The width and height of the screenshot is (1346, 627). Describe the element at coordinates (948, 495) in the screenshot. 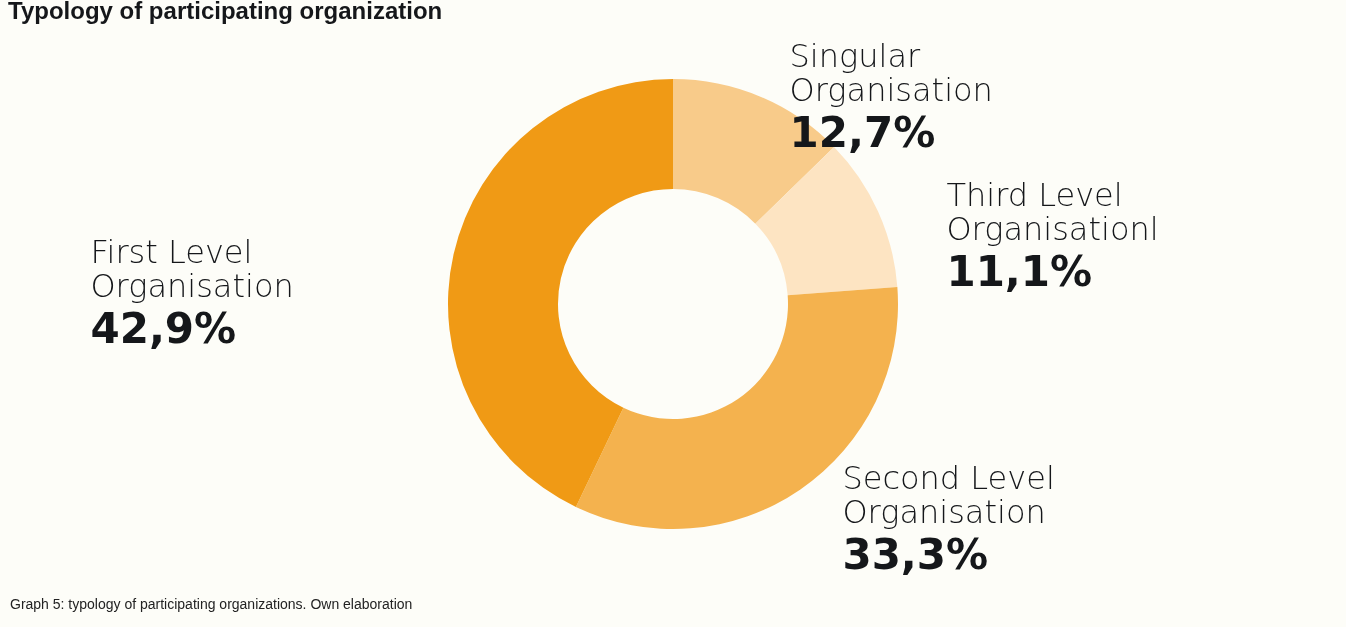

I see `slice-label: Second Level Organisation` at that location.